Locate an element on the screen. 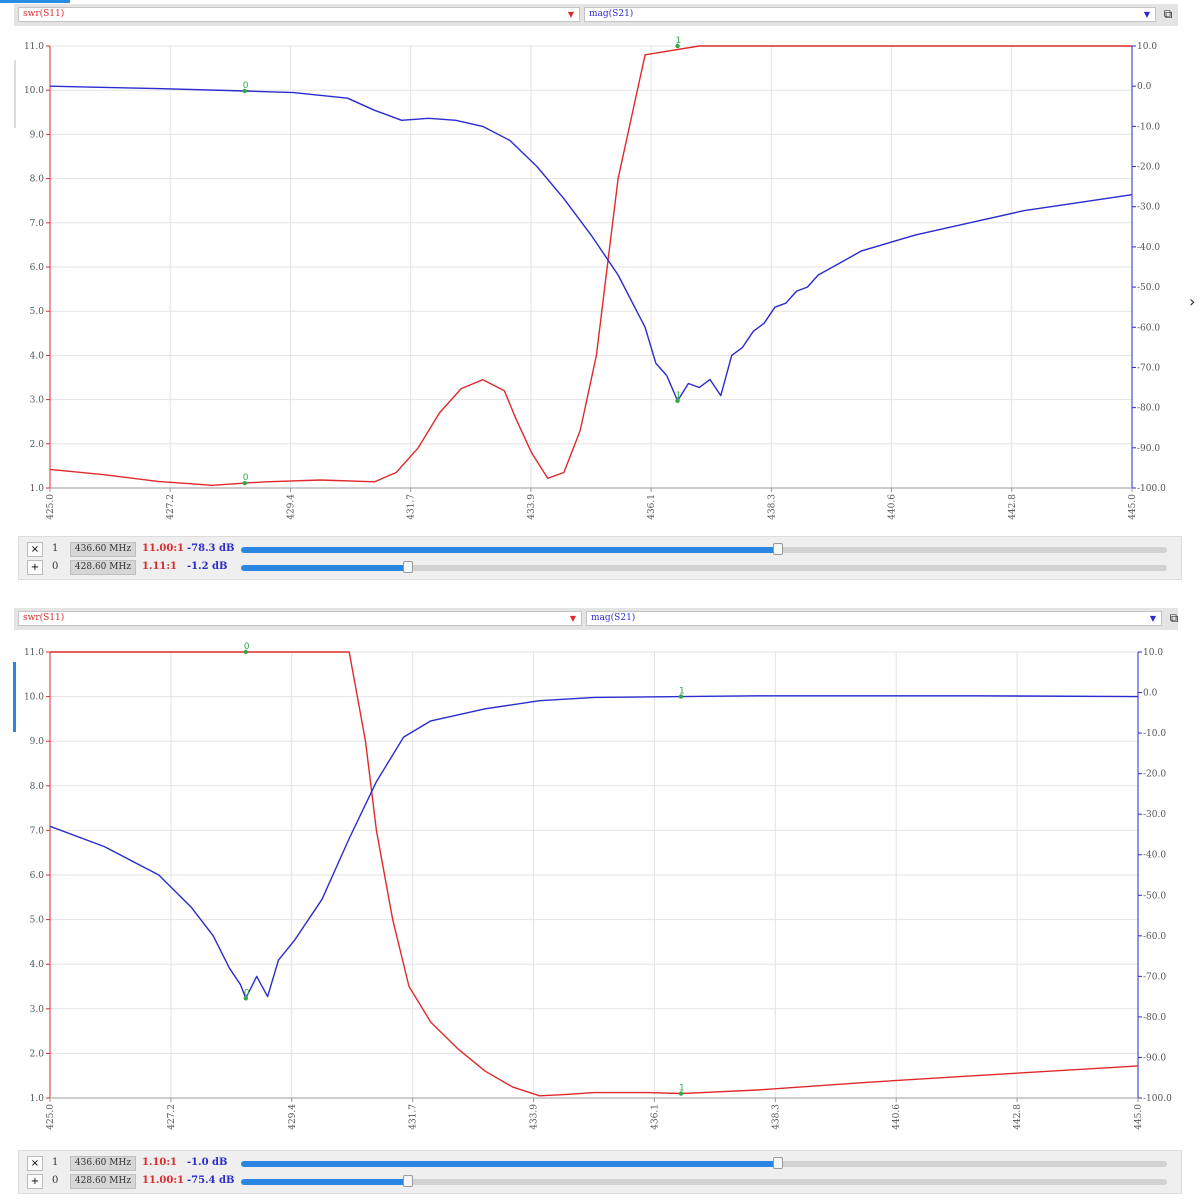 This screenshot has width=1200, height=1200. y-right-tick-label: -90.0 is located at coordinates (1148, 449).